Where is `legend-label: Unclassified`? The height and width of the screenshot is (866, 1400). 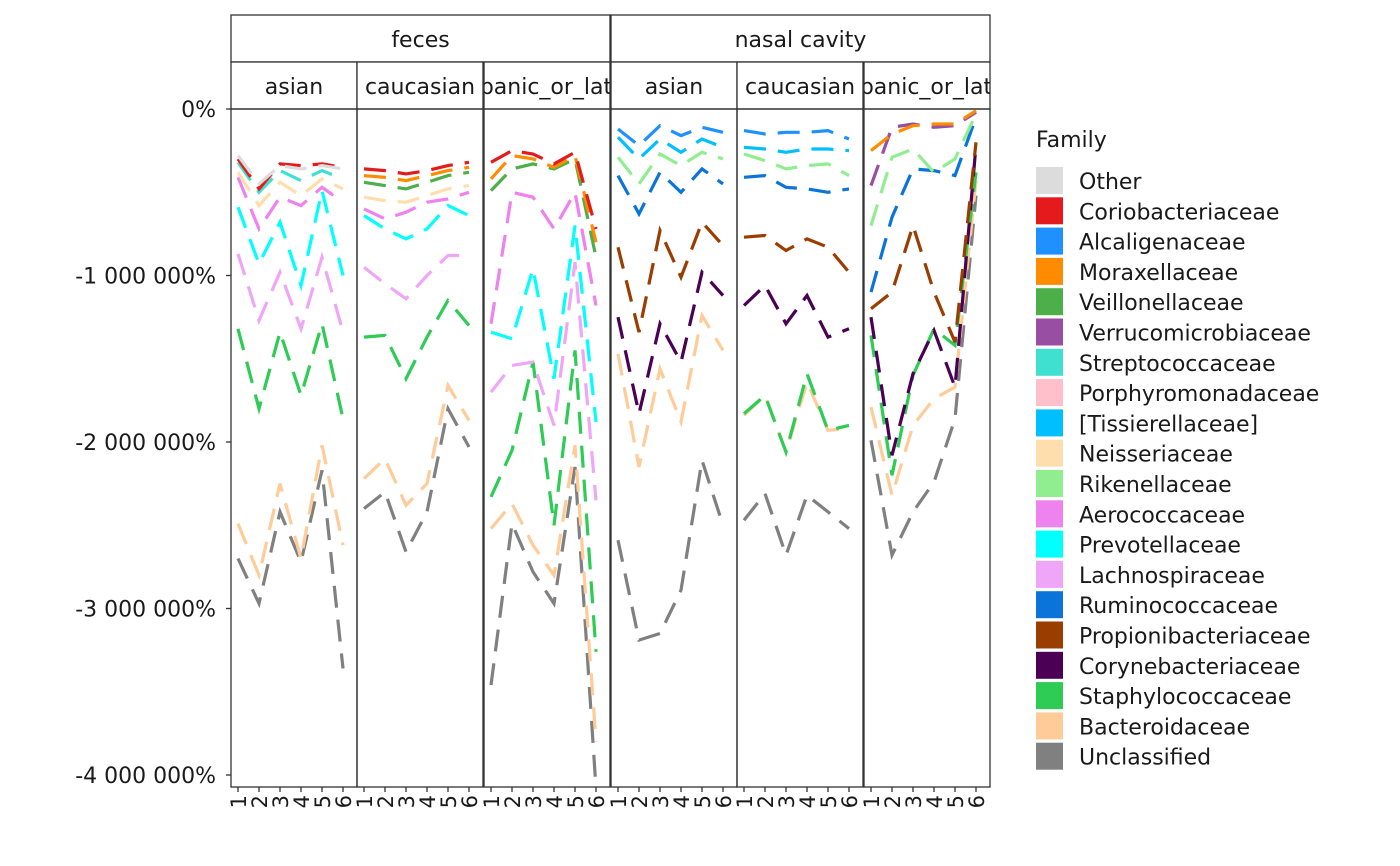 legend-label: Unclassified is located at coordinates (1145, 758).